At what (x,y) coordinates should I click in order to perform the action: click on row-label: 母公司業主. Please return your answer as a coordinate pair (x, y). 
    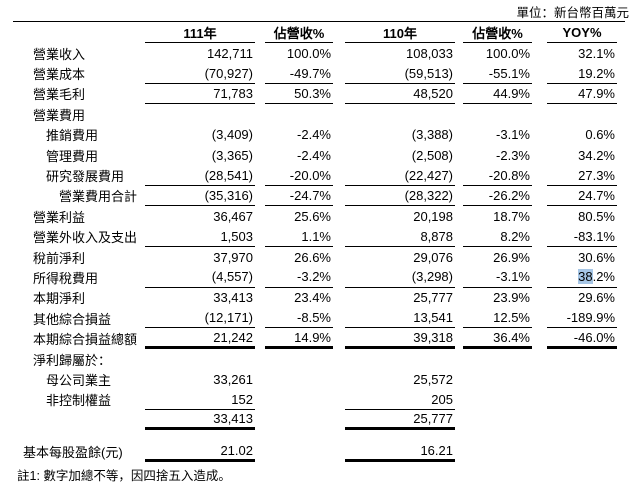
    Looking at the image, I should click on (79, 380).